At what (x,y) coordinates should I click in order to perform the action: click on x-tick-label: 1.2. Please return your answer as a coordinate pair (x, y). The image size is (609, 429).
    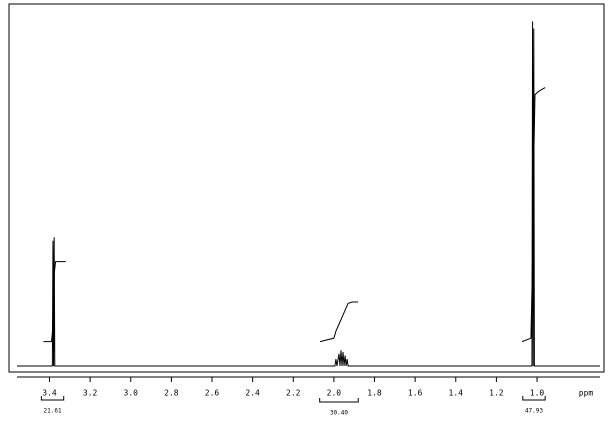
    Looking at the image, I should click on (496, 393).